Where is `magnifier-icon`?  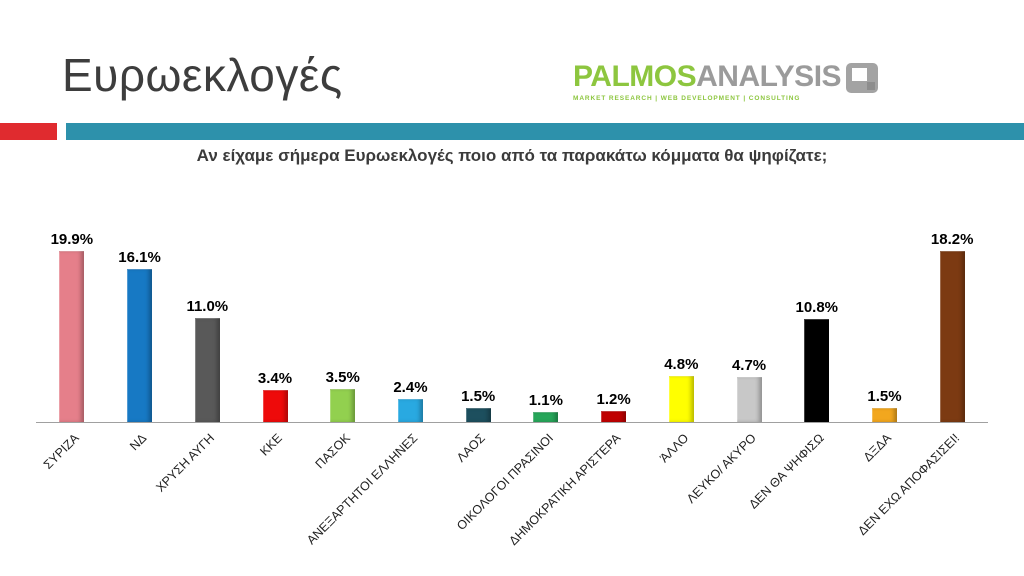 magnifier-icon is located at coordinates (862, 78).